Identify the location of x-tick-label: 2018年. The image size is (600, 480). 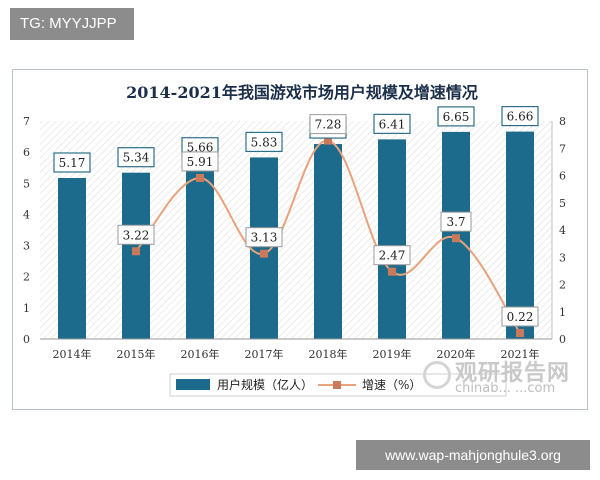
(328, 354).